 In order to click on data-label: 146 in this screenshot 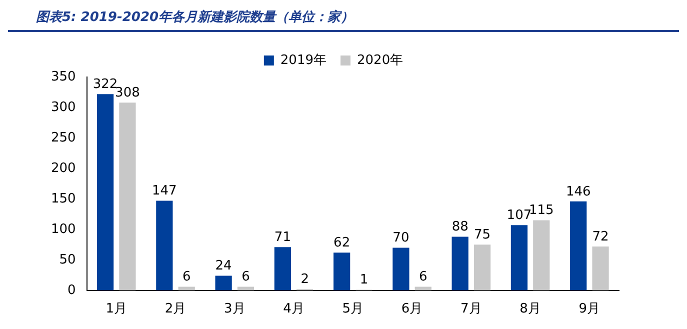, I will do `click(578, 192)`.